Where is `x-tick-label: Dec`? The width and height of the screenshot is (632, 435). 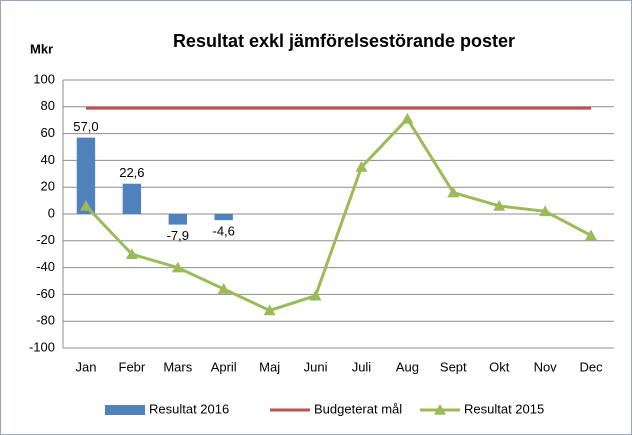
x-tick-label: Dec is located at coordinates (591, 366).